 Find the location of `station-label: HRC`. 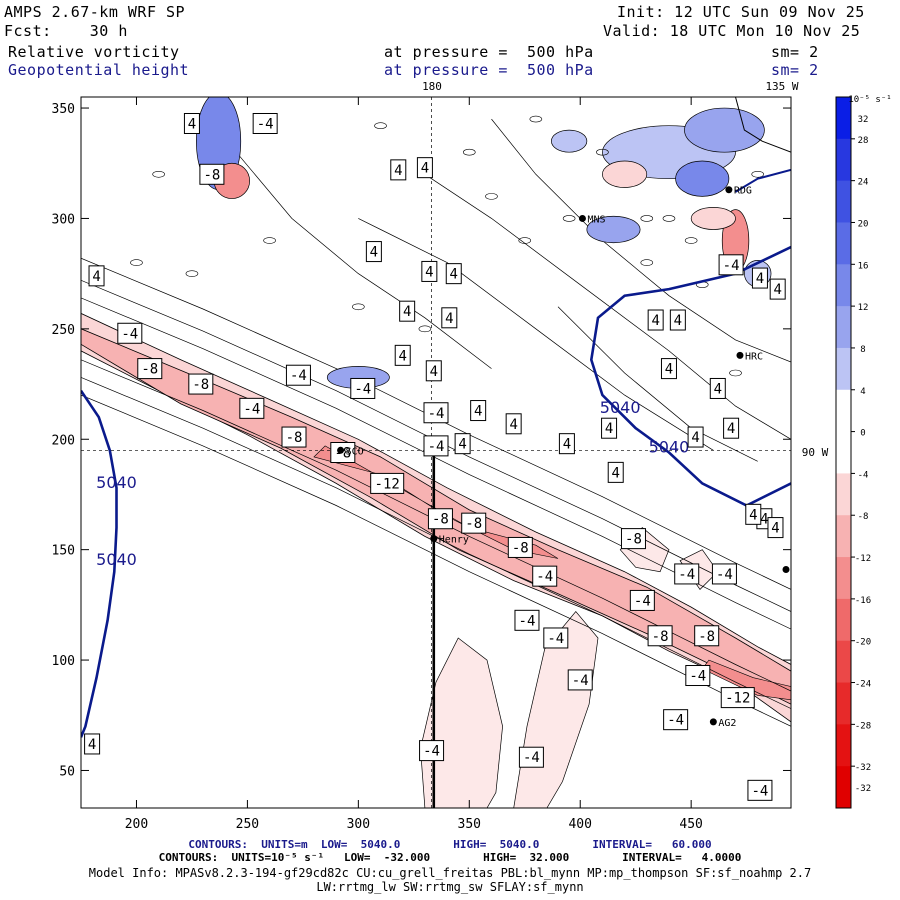

station-label: HRC is located at coordinates (754, 356).